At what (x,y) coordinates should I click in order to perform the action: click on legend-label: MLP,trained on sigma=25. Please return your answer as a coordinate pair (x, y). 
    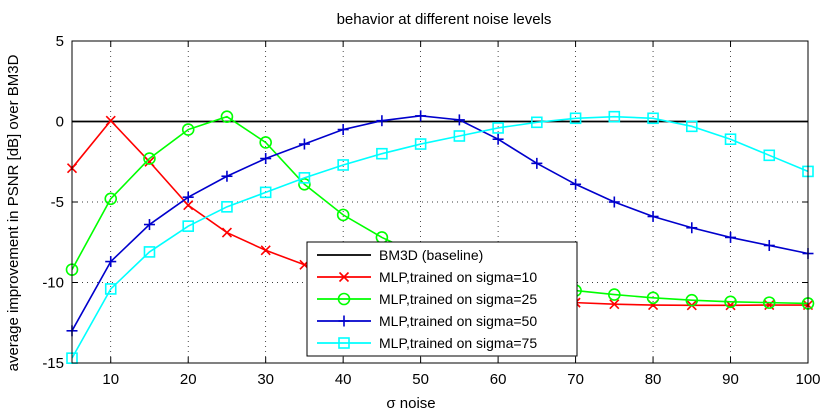
    Looking at the image, I should click on (458, 299).